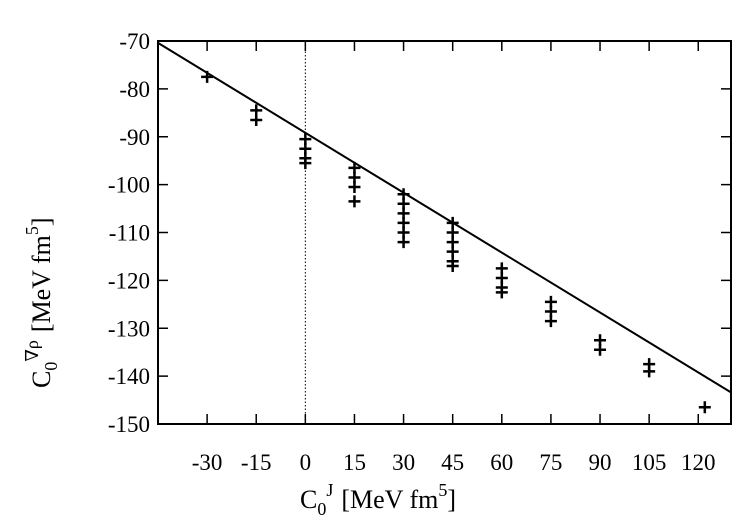  I want to click on y-tick-label: -70, so click(134, 41).